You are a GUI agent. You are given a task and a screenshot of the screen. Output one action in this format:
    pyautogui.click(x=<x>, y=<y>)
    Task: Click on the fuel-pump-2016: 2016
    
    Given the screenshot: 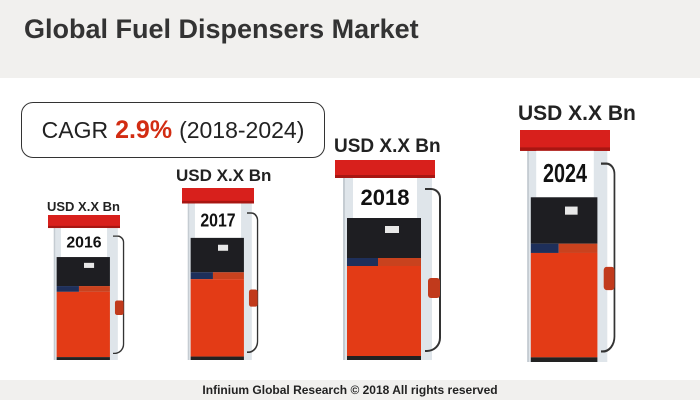 What is the action you would take?
    pyautogui.click(x=95, y=287)
    